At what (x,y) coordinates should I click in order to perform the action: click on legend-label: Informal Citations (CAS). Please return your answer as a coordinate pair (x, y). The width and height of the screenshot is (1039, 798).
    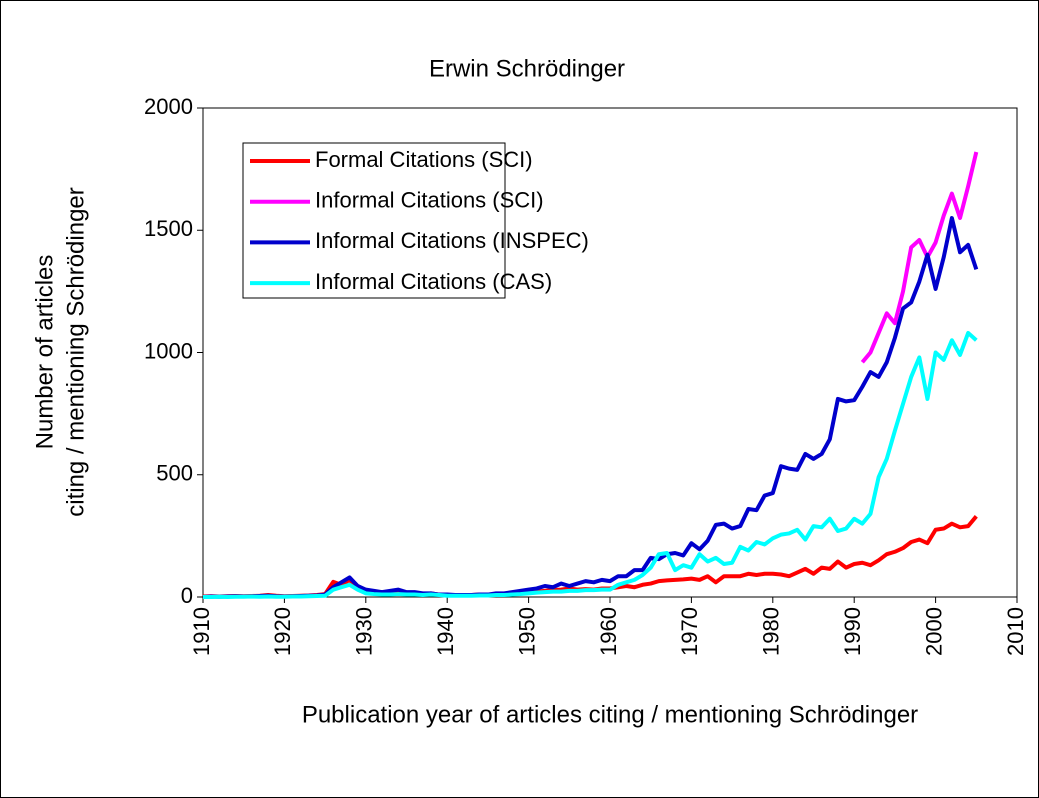
    Looking at the image, I should click on (433, 281).